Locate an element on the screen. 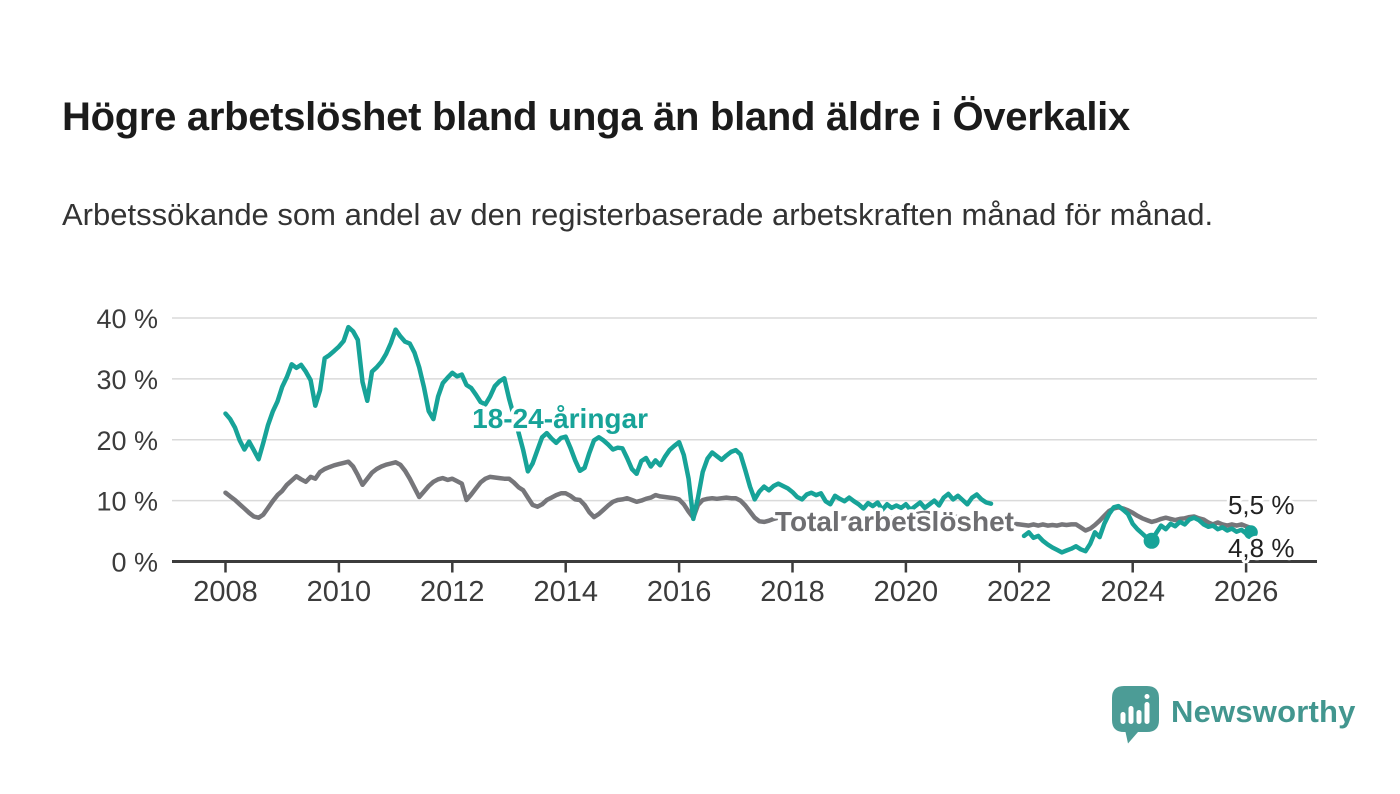  x-axis-tick-label: 2012 is located at coordinates (452, 592).